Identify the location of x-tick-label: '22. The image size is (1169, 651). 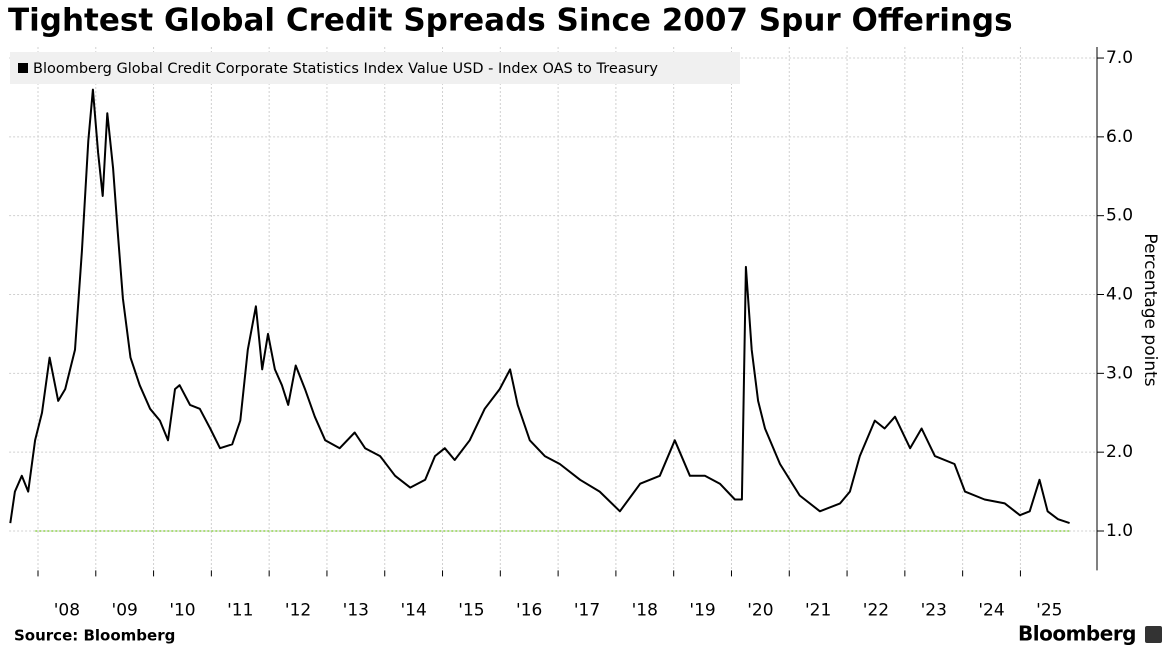
(876, 610).